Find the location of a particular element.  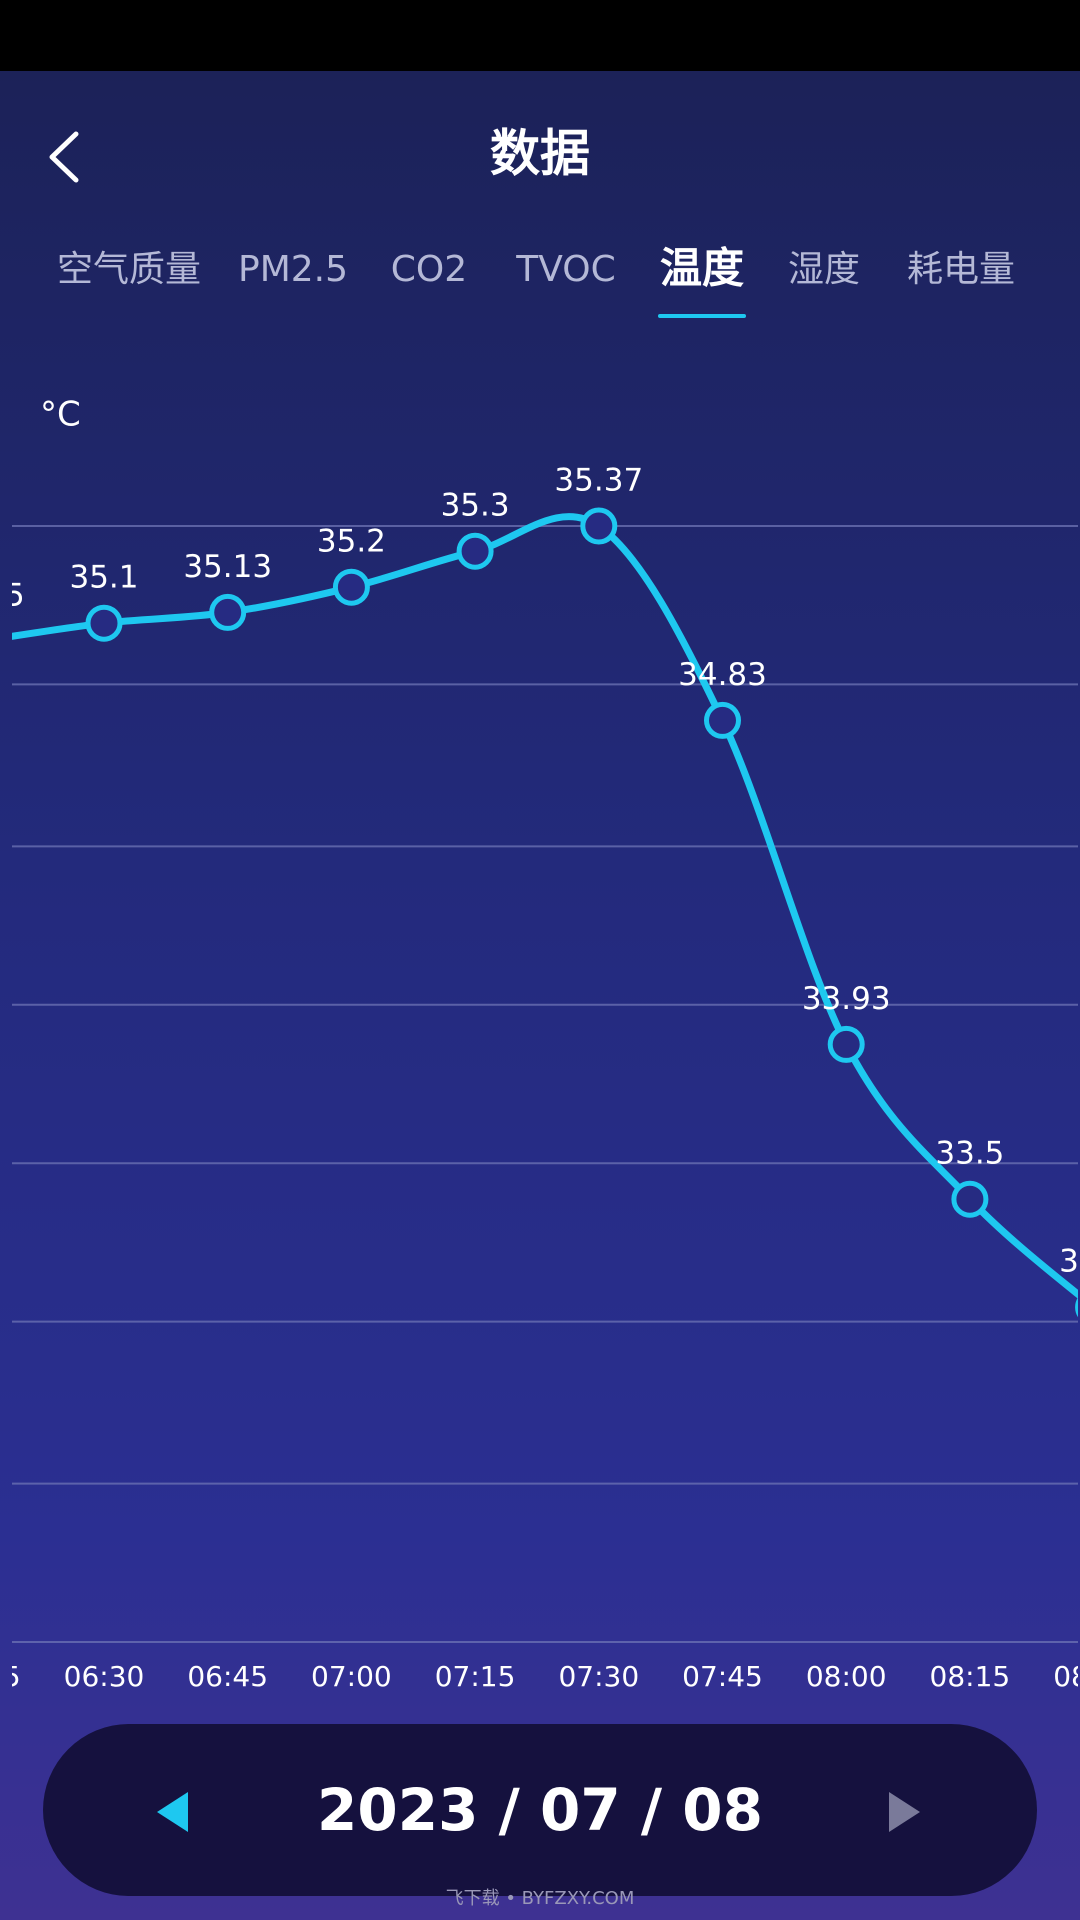

value-label: 33.93 is located at coordinates (846, 999).